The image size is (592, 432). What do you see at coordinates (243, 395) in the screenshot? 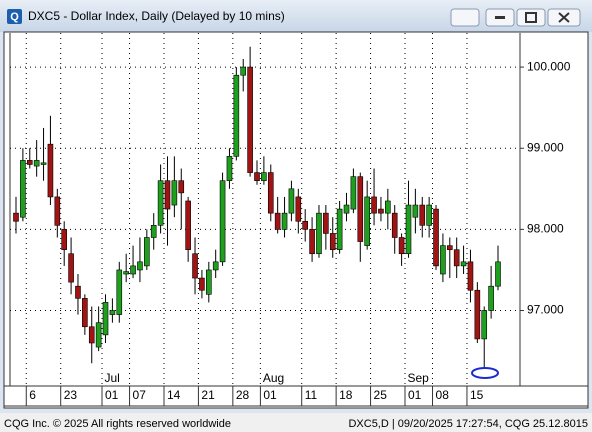
I see `x-tick-label: 28` at bounding box center [243, 395].